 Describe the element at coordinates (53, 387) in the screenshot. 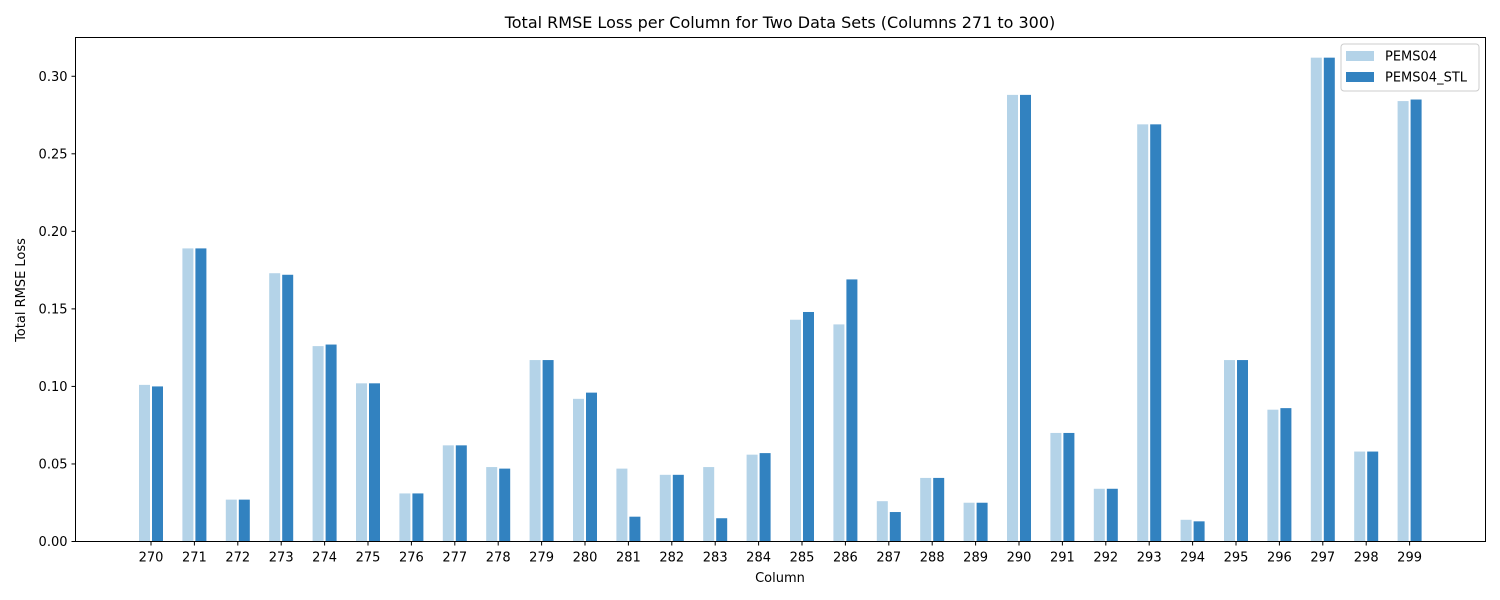

I see `y-tick-label: 0.10` at that location.